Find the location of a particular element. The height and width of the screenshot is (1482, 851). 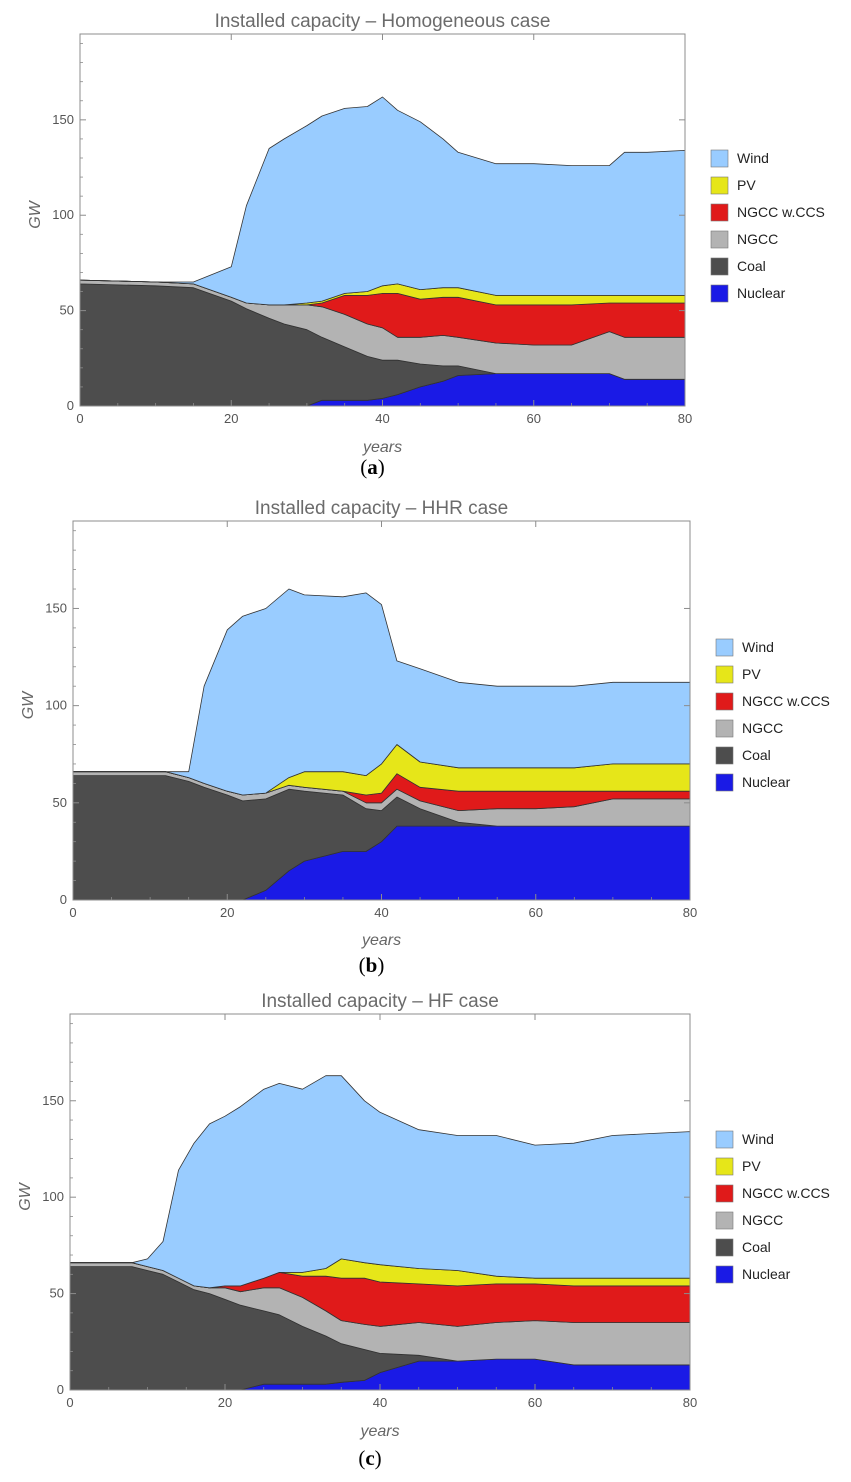

chart-title: Installed capacity – HF case is located at coordinates (380, 1001).